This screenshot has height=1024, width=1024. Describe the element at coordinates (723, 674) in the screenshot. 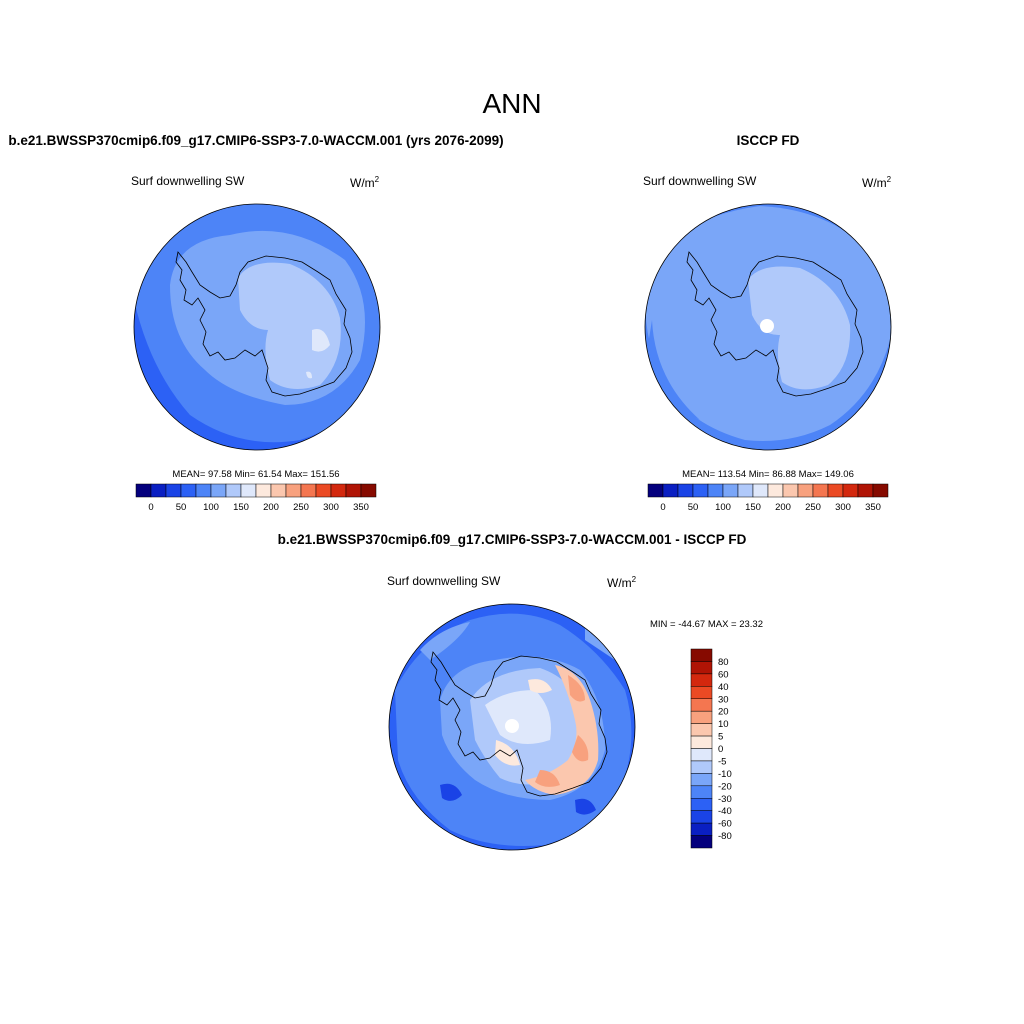

I see `colorbar-diff-tick-label: 60` at that location.